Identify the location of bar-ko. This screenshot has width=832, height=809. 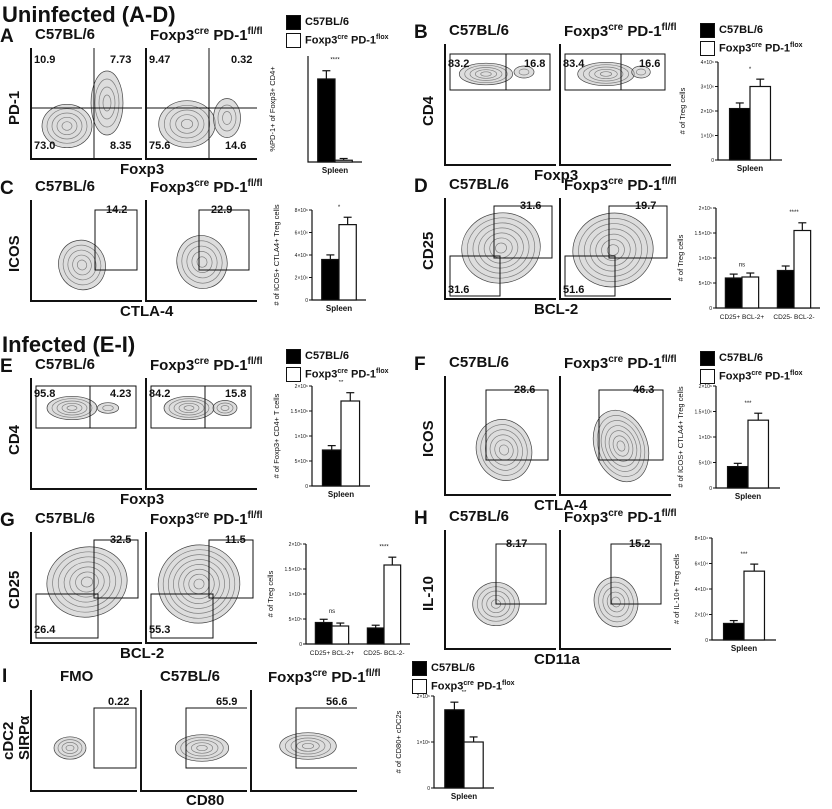
(340, 635).